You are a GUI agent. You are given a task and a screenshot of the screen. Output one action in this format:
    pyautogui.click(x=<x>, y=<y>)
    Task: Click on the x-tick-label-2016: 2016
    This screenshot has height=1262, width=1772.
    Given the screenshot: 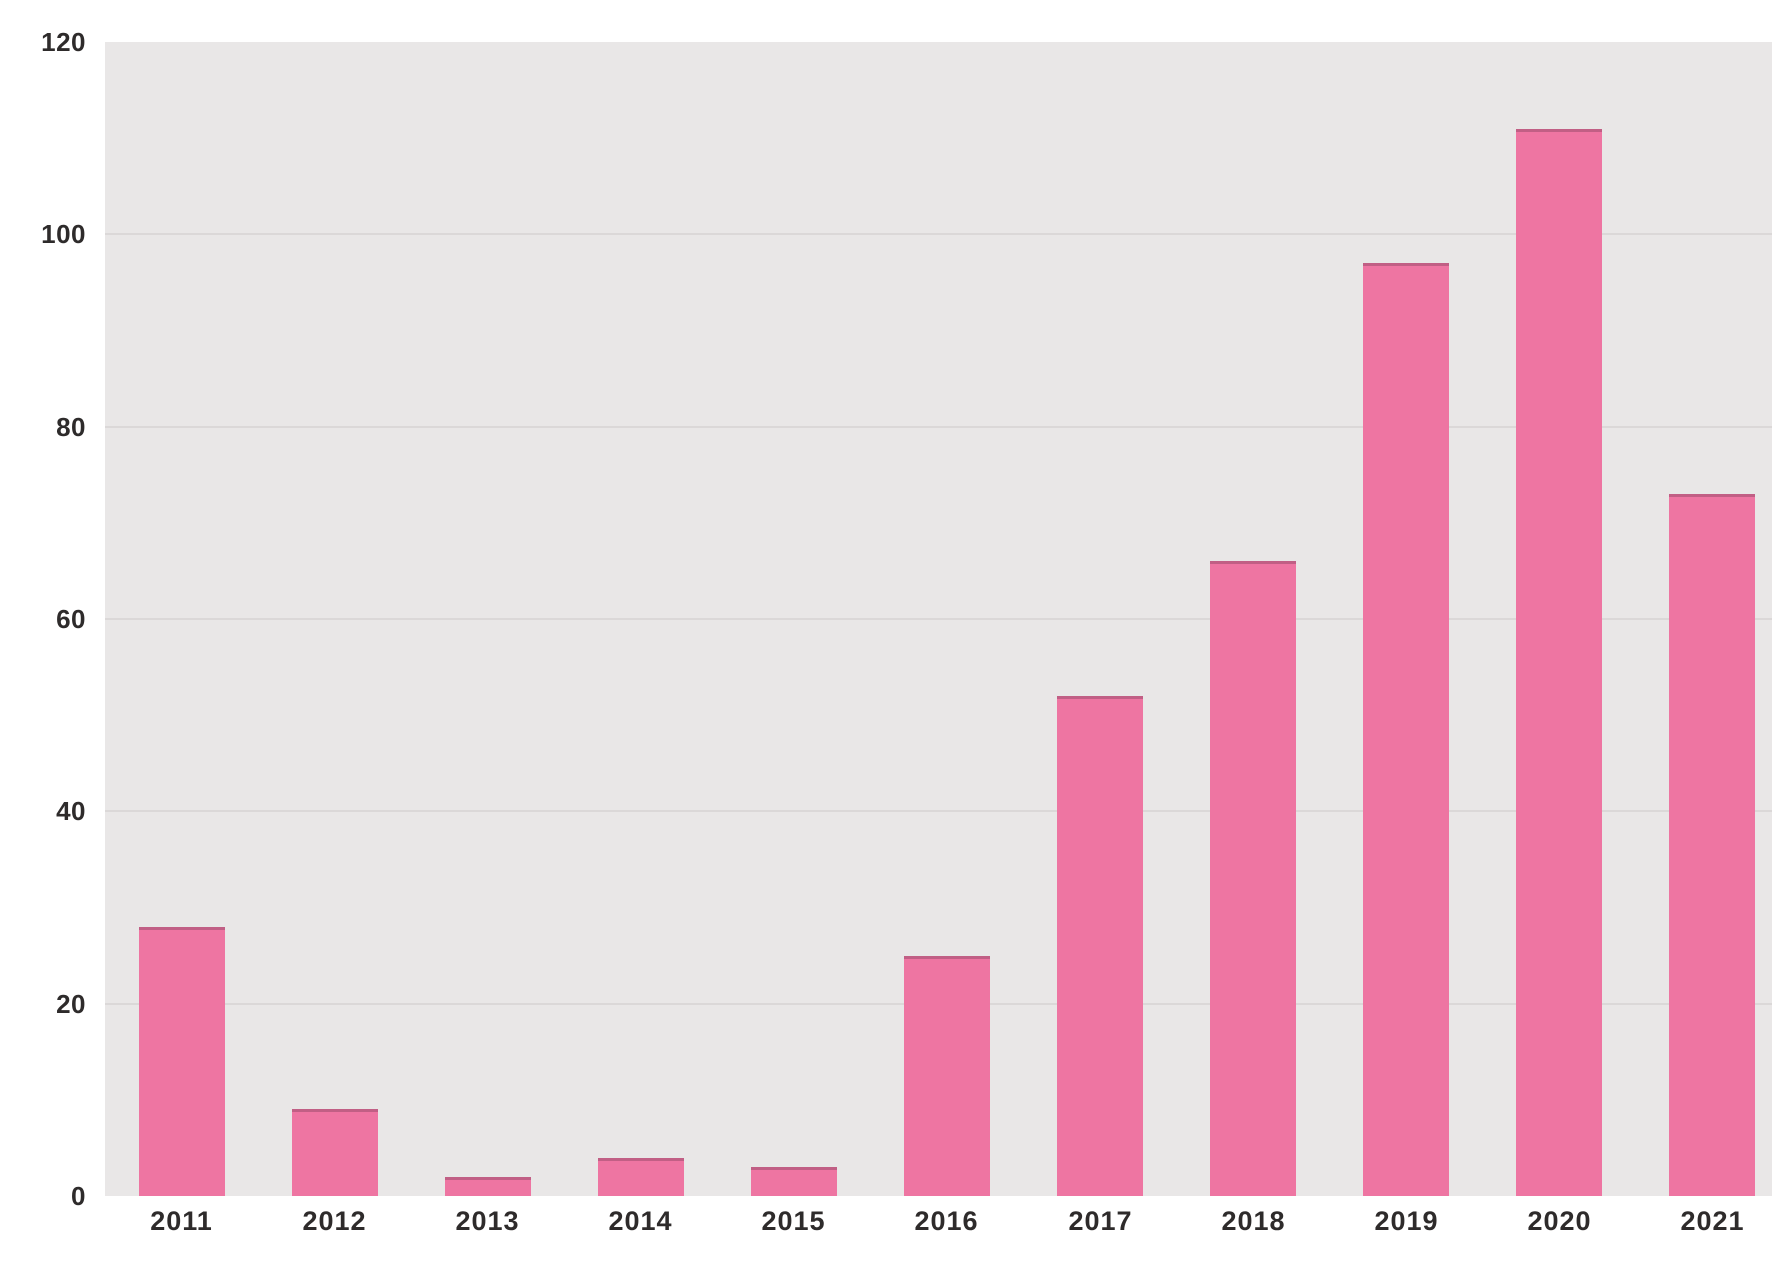 What is the action you would take?
    pyautogui.click(x=946, y=1221)
    